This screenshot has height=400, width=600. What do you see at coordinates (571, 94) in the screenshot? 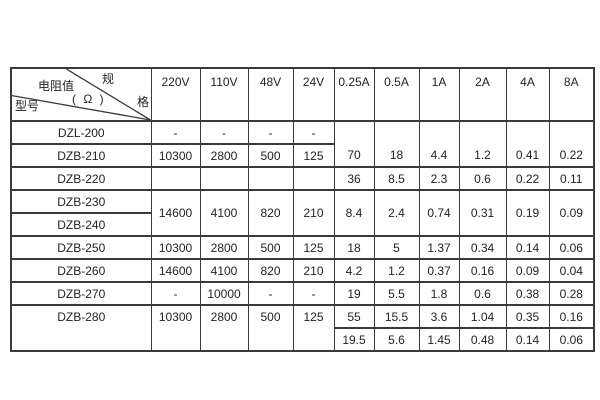
I see `col-header-8a: 8A` at bounding box center [571, 94].